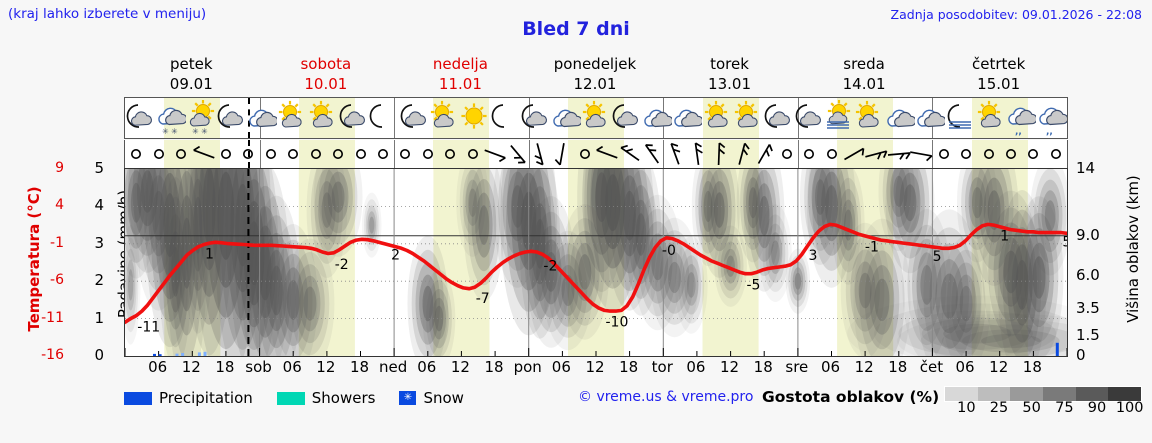  Describe the element at coordinates (249, 118) in the screenshot. I see `current-time-marker` at that location.